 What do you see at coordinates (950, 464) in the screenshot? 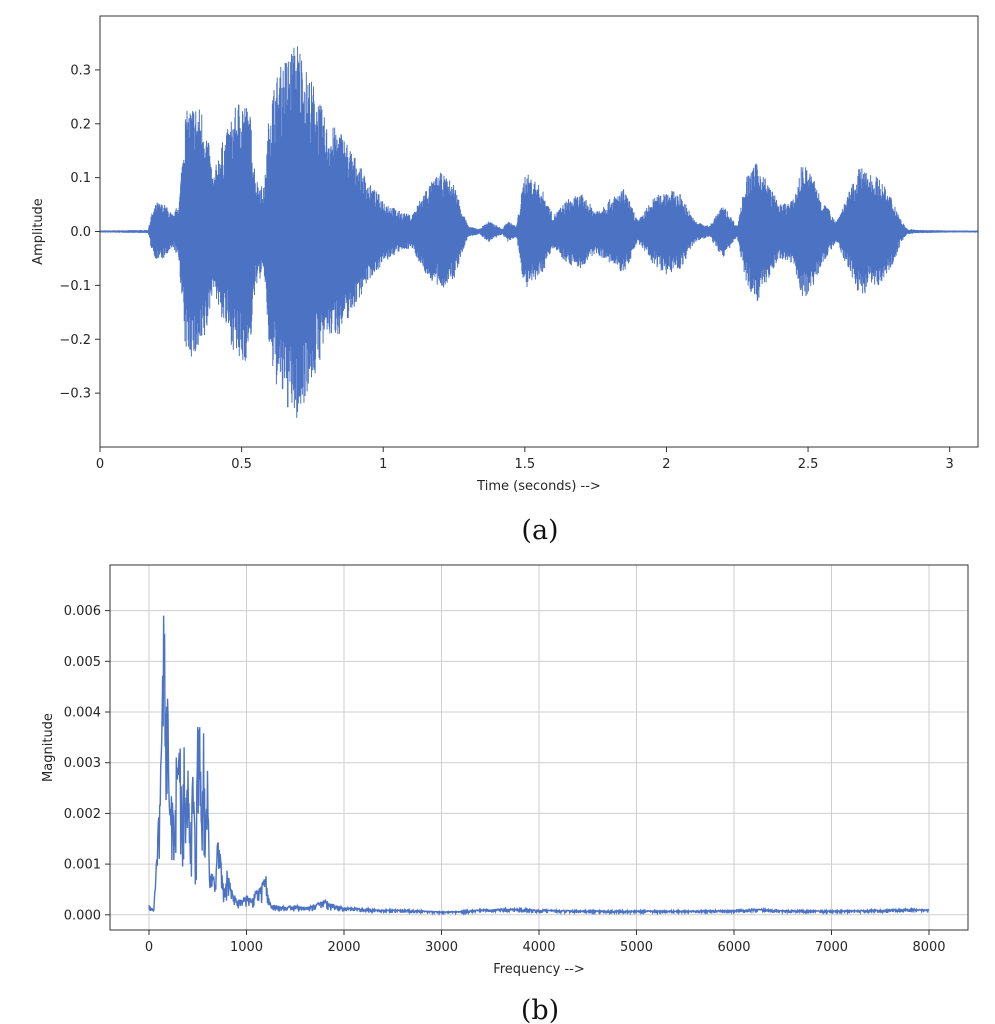
I see `x-tick-label: 3` at bounding box center [950, 464].